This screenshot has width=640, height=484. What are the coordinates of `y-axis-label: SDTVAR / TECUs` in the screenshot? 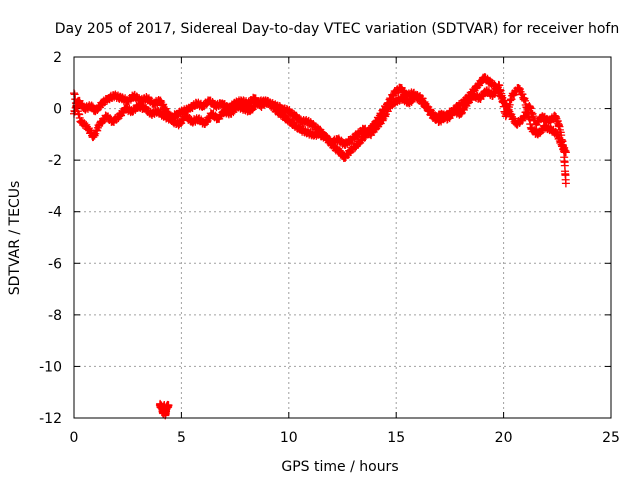 It's located at (15, 238).